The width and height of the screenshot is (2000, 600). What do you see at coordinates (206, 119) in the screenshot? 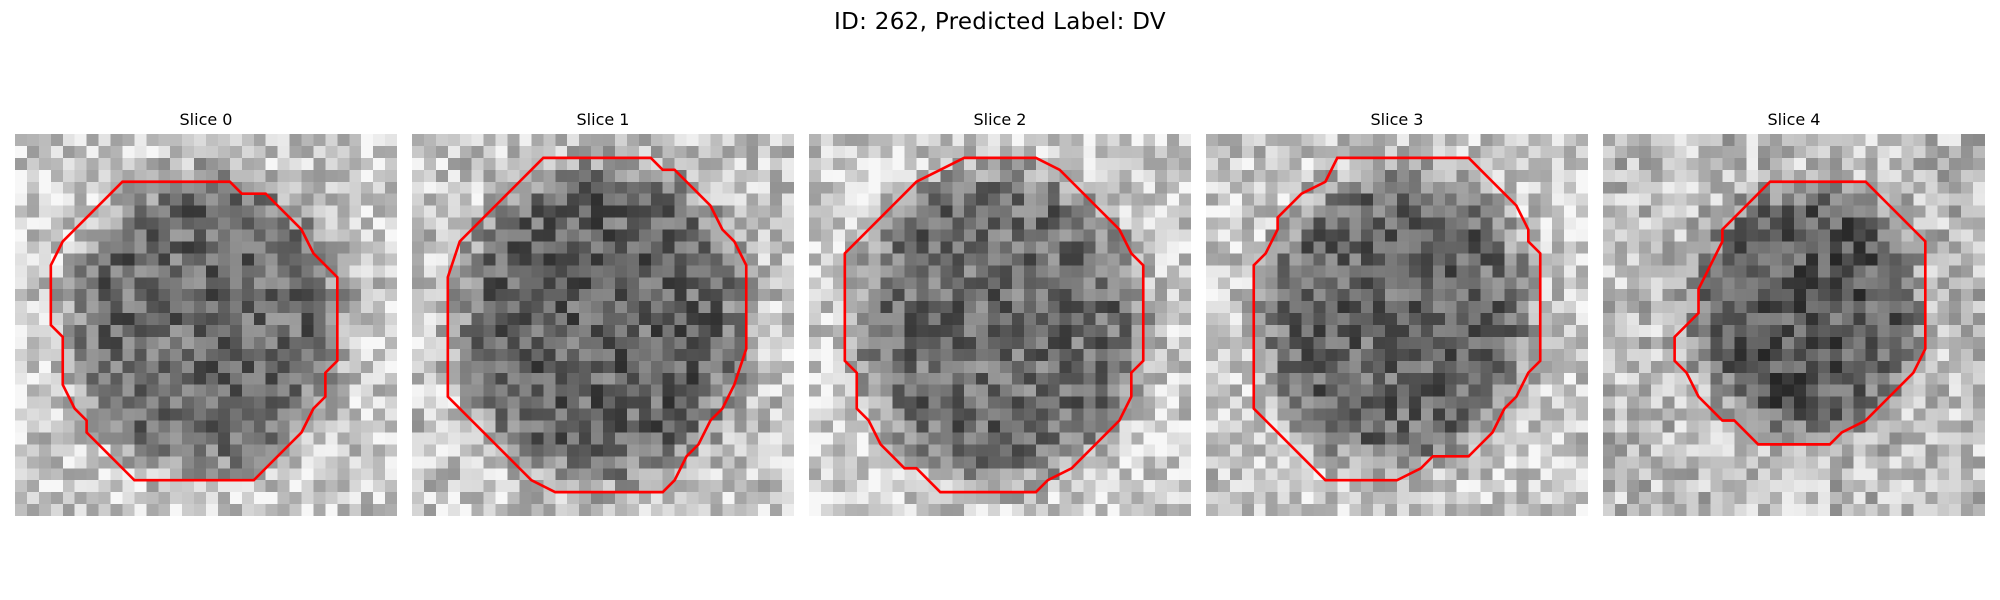
I see `slice-title: Slice 0` at bounding box center [206, 119].